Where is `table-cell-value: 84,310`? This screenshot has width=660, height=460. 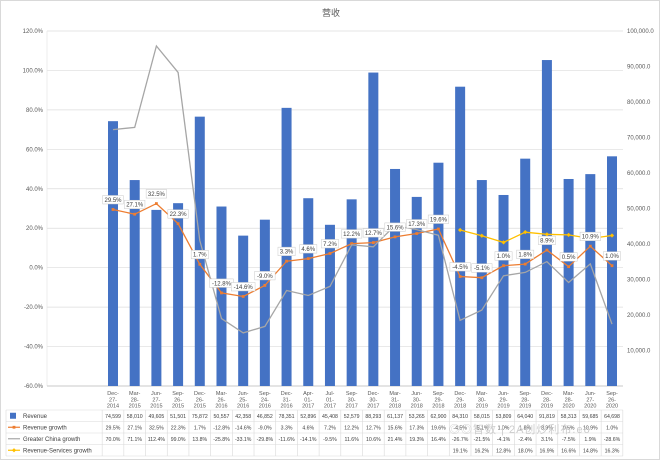
table-cell-value: 84,310 is located at coordinates (460, 417).